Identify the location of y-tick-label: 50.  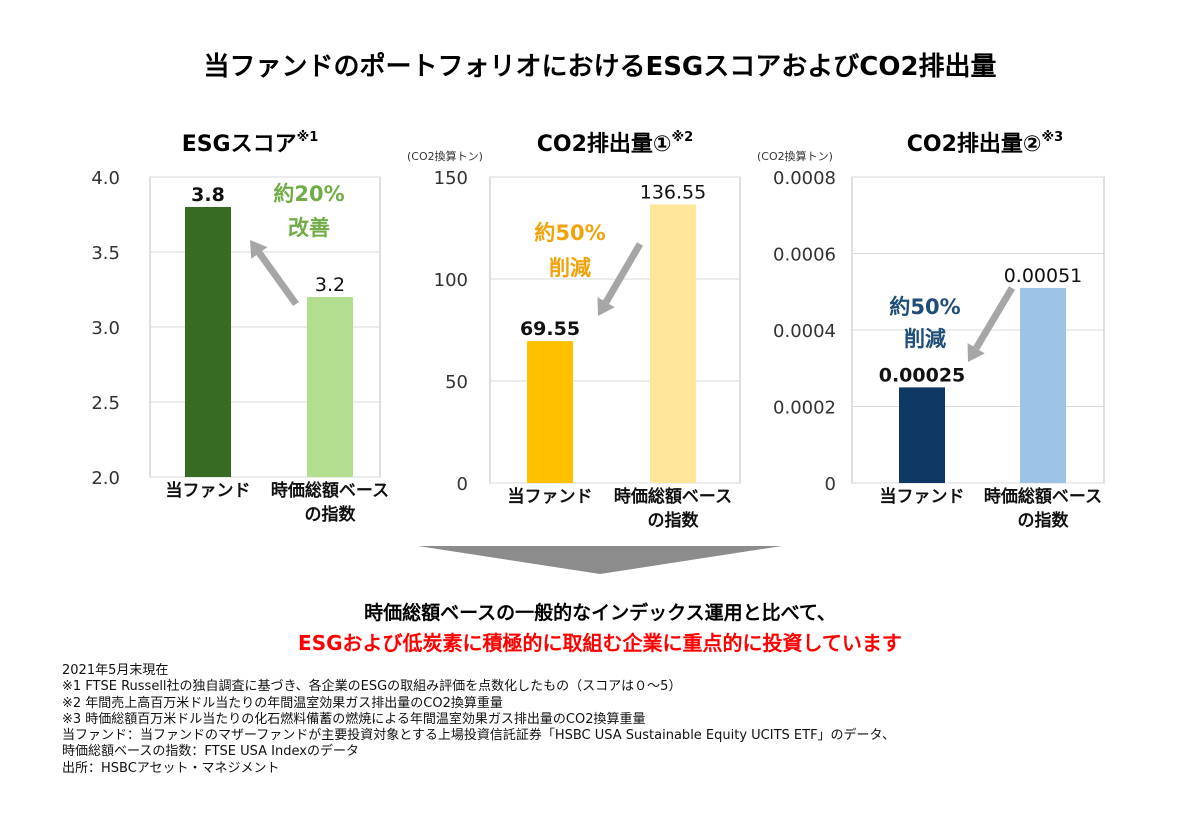
(456, 382).